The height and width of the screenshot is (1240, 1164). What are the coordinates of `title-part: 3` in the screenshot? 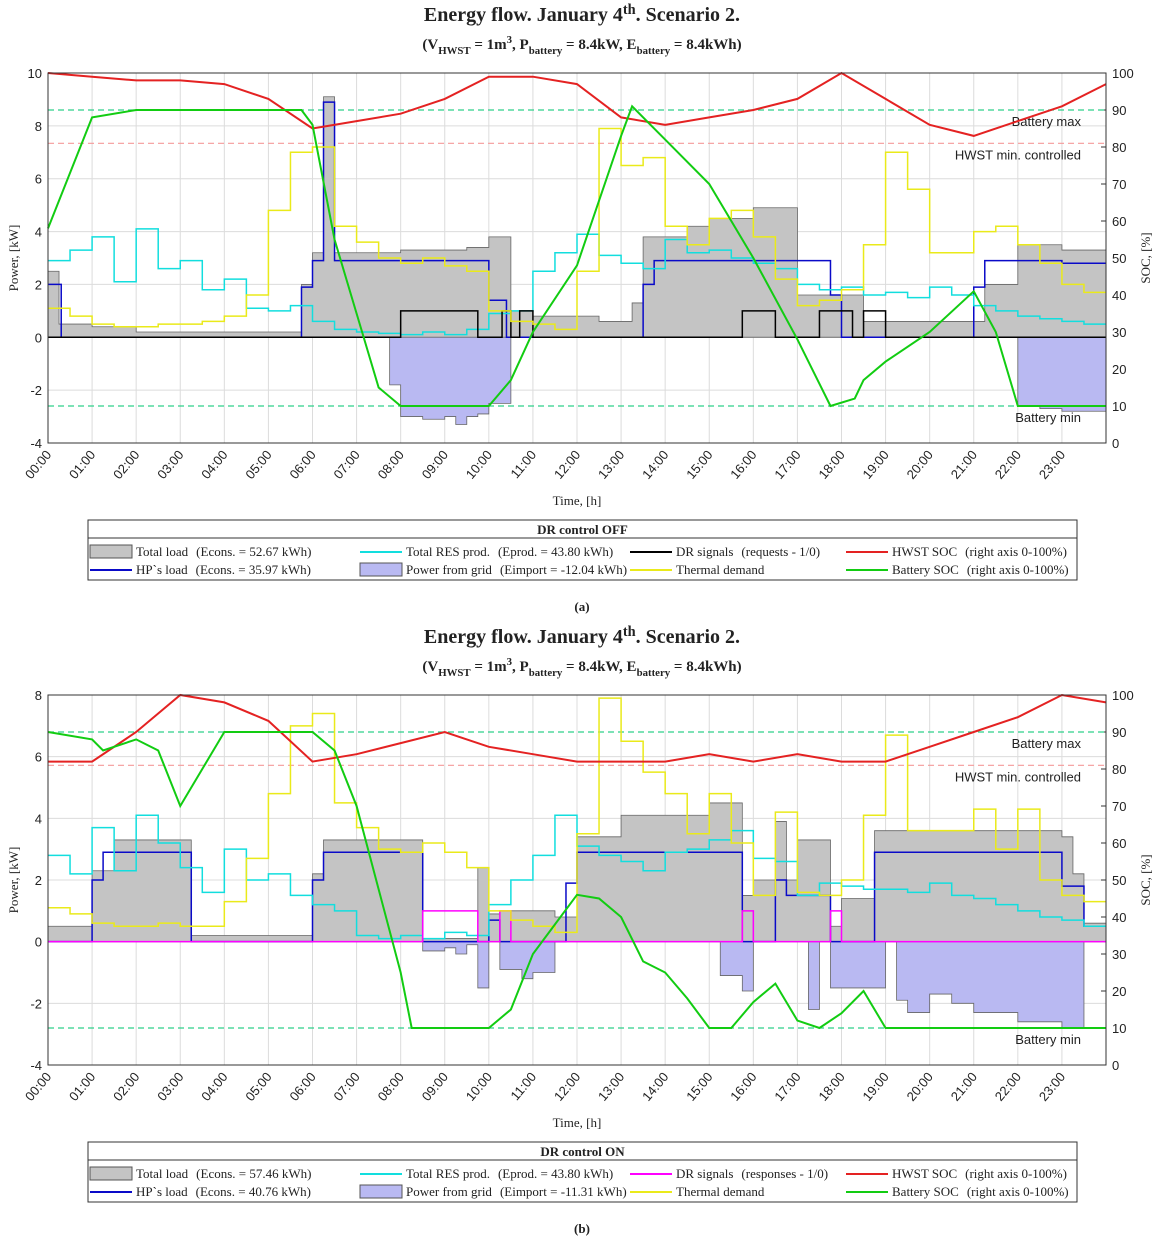 It's located at (510, 662).